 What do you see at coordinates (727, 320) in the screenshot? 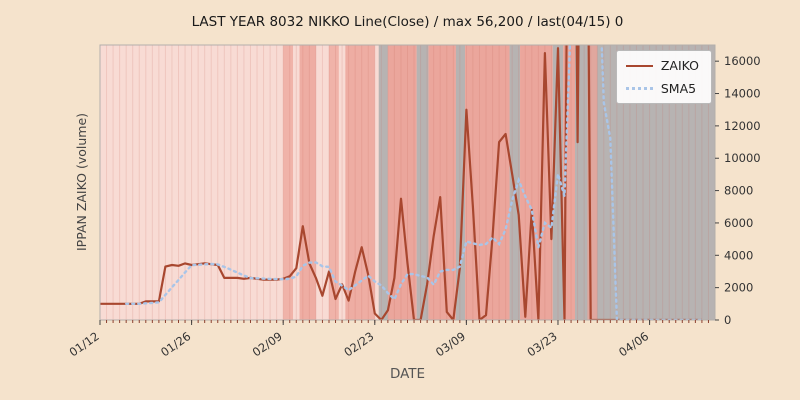
I see `svg-text: 0` at bounding box center [727, 320].